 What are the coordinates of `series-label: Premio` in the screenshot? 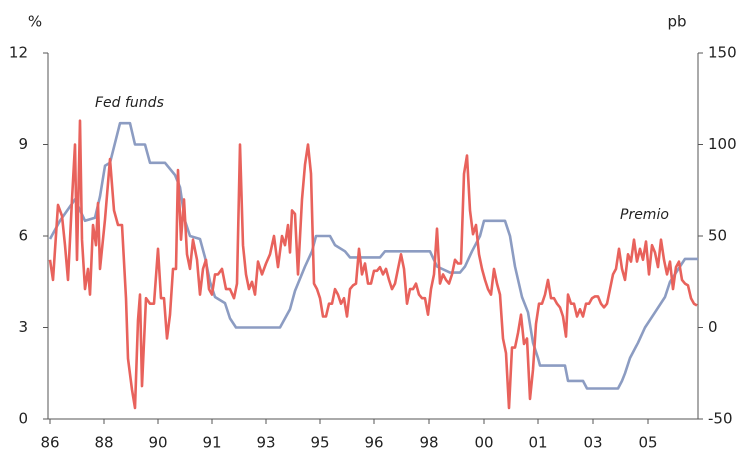 It's located at (644, 215).